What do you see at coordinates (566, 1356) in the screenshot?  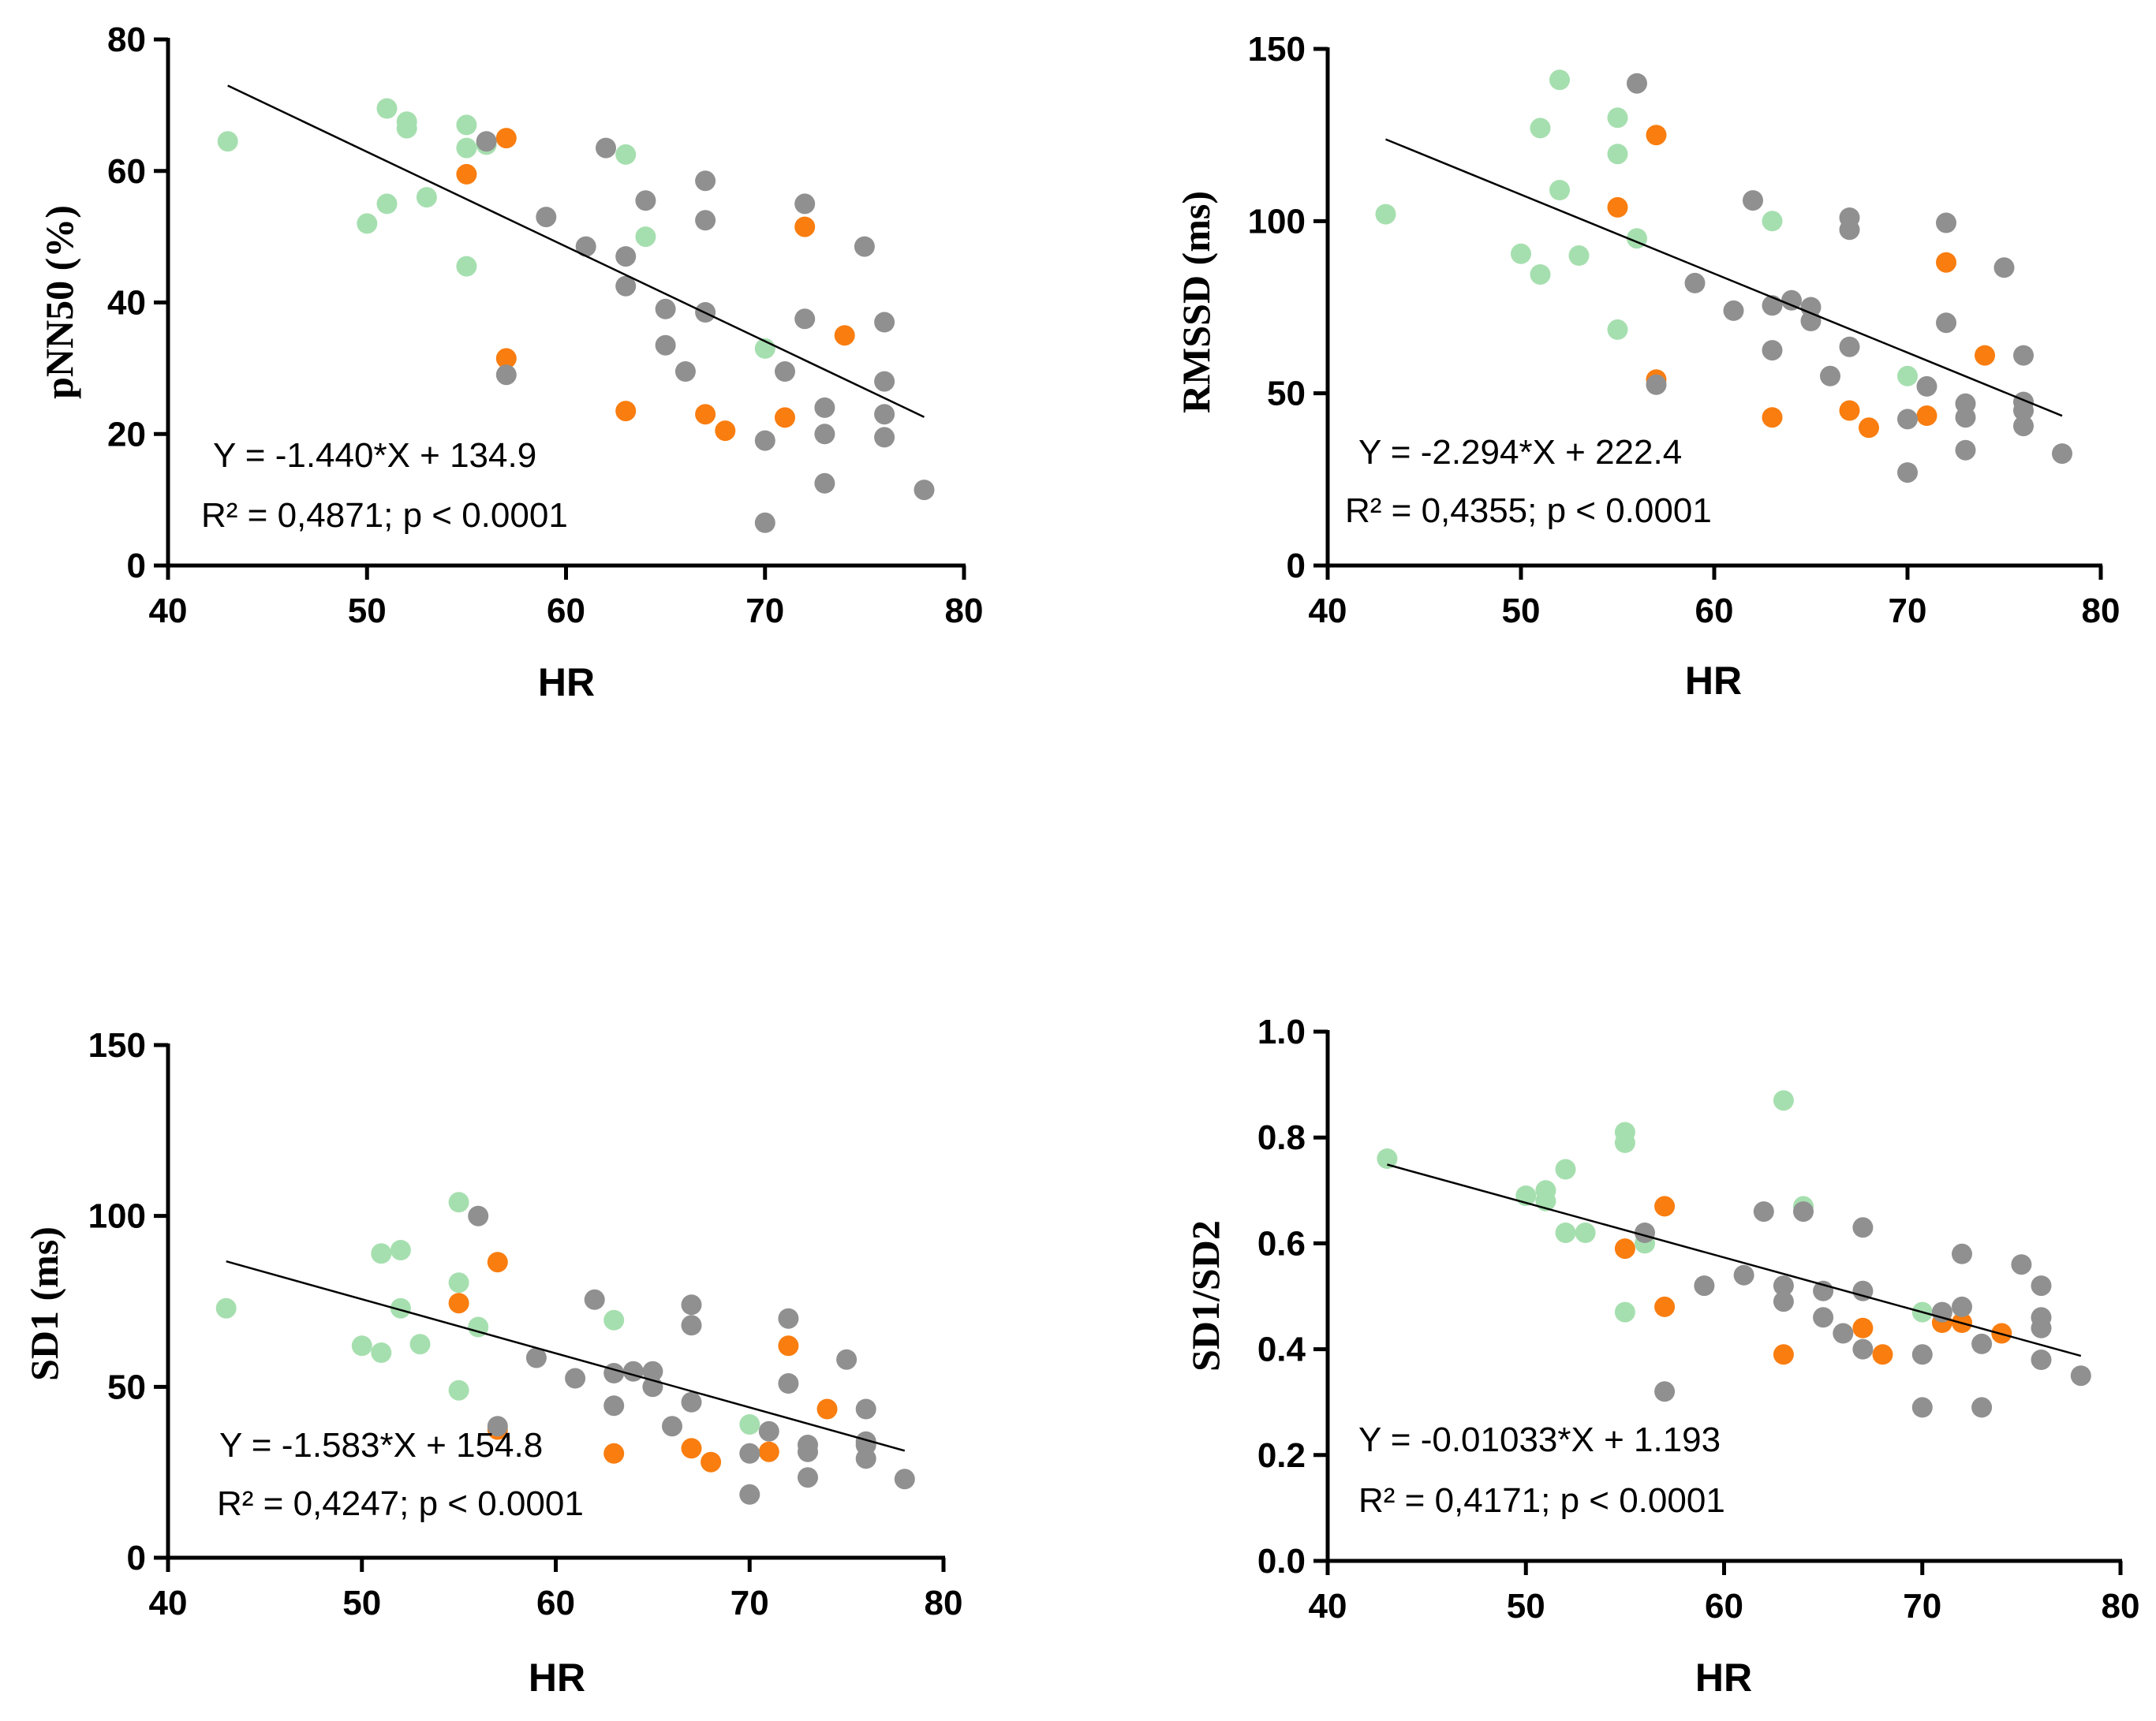 I see `regression-line` at bounding box center [566, 1356].